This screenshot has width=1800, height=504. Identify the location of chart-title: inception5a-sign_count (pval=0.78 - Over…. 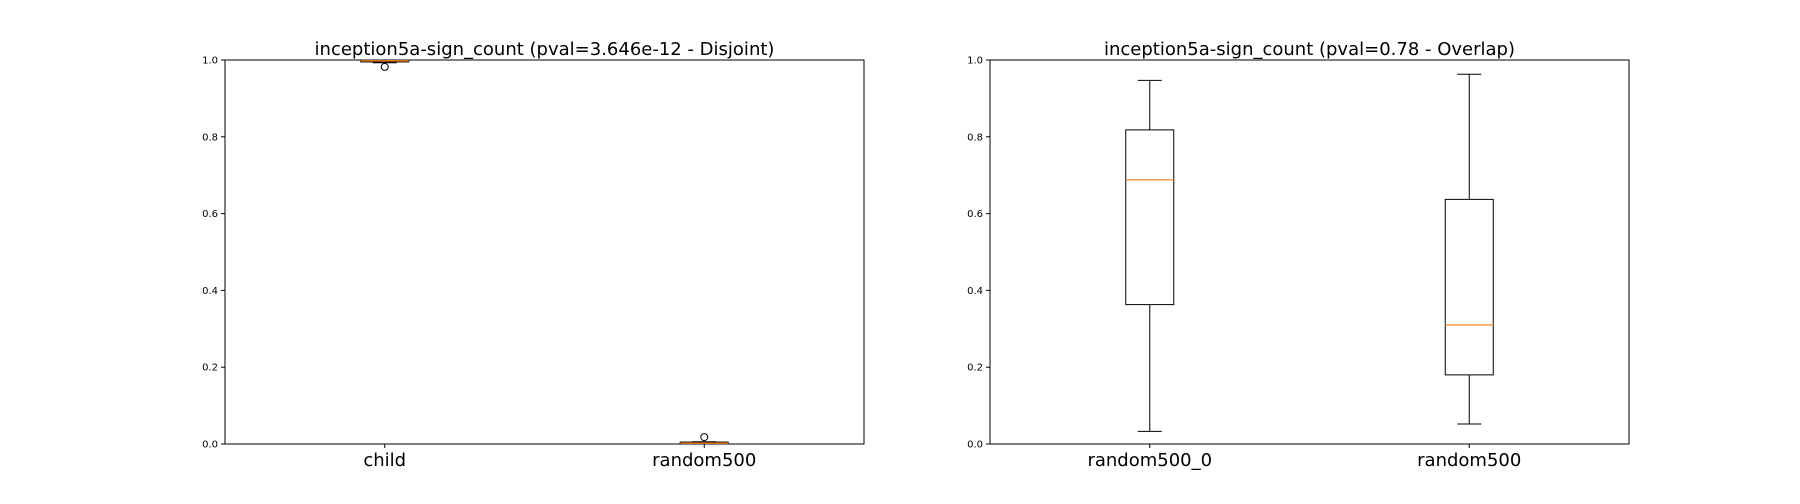
(1309, 49).